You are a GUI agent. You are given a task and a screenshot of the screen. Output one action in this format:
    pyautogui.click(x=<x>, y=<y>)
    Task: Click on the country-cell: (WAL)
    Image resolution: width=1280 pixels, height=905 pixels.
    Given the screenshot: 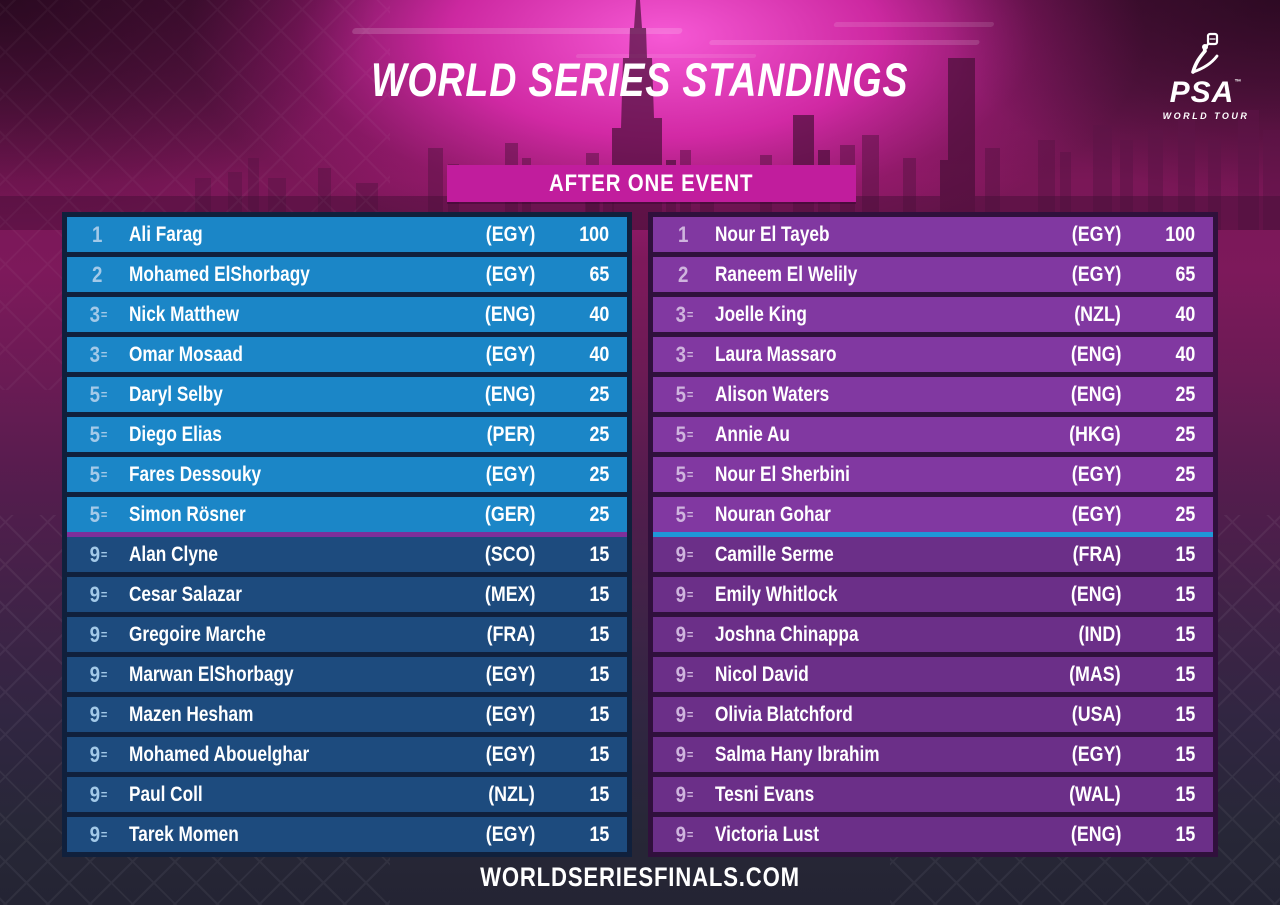 What is the action you would take?
    pyautogui.click(x=1095, y=794)
    